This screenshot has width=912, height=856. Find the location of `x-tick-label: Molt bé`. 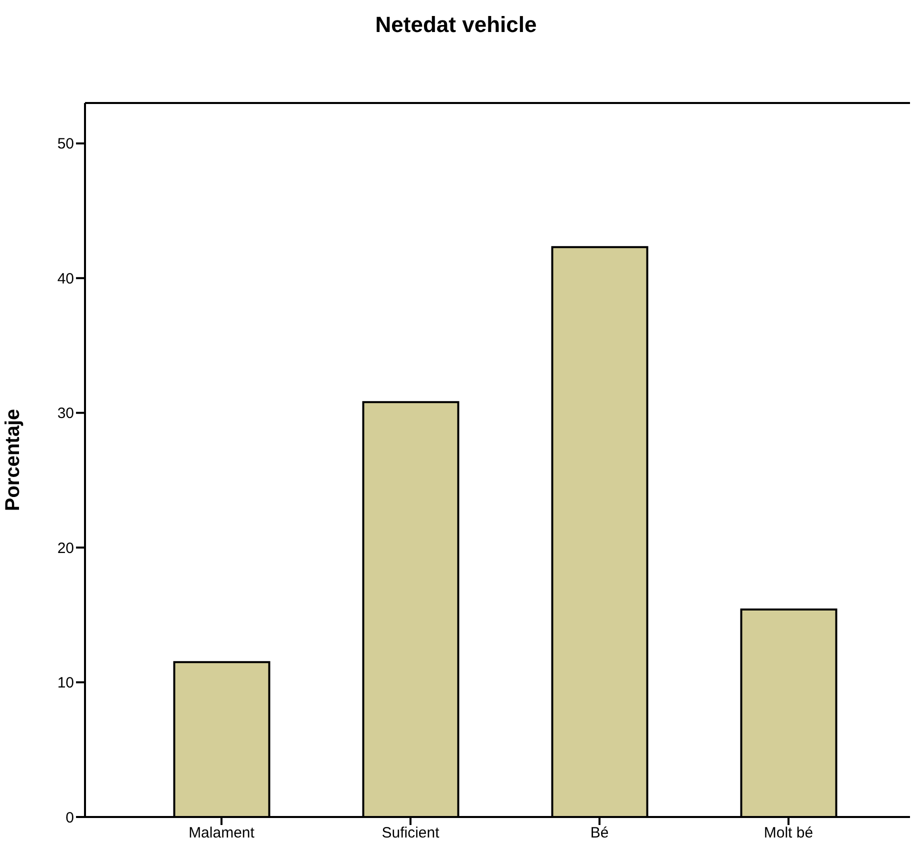

x-tick-label: Molt bé is located at coordinates (789, 833).